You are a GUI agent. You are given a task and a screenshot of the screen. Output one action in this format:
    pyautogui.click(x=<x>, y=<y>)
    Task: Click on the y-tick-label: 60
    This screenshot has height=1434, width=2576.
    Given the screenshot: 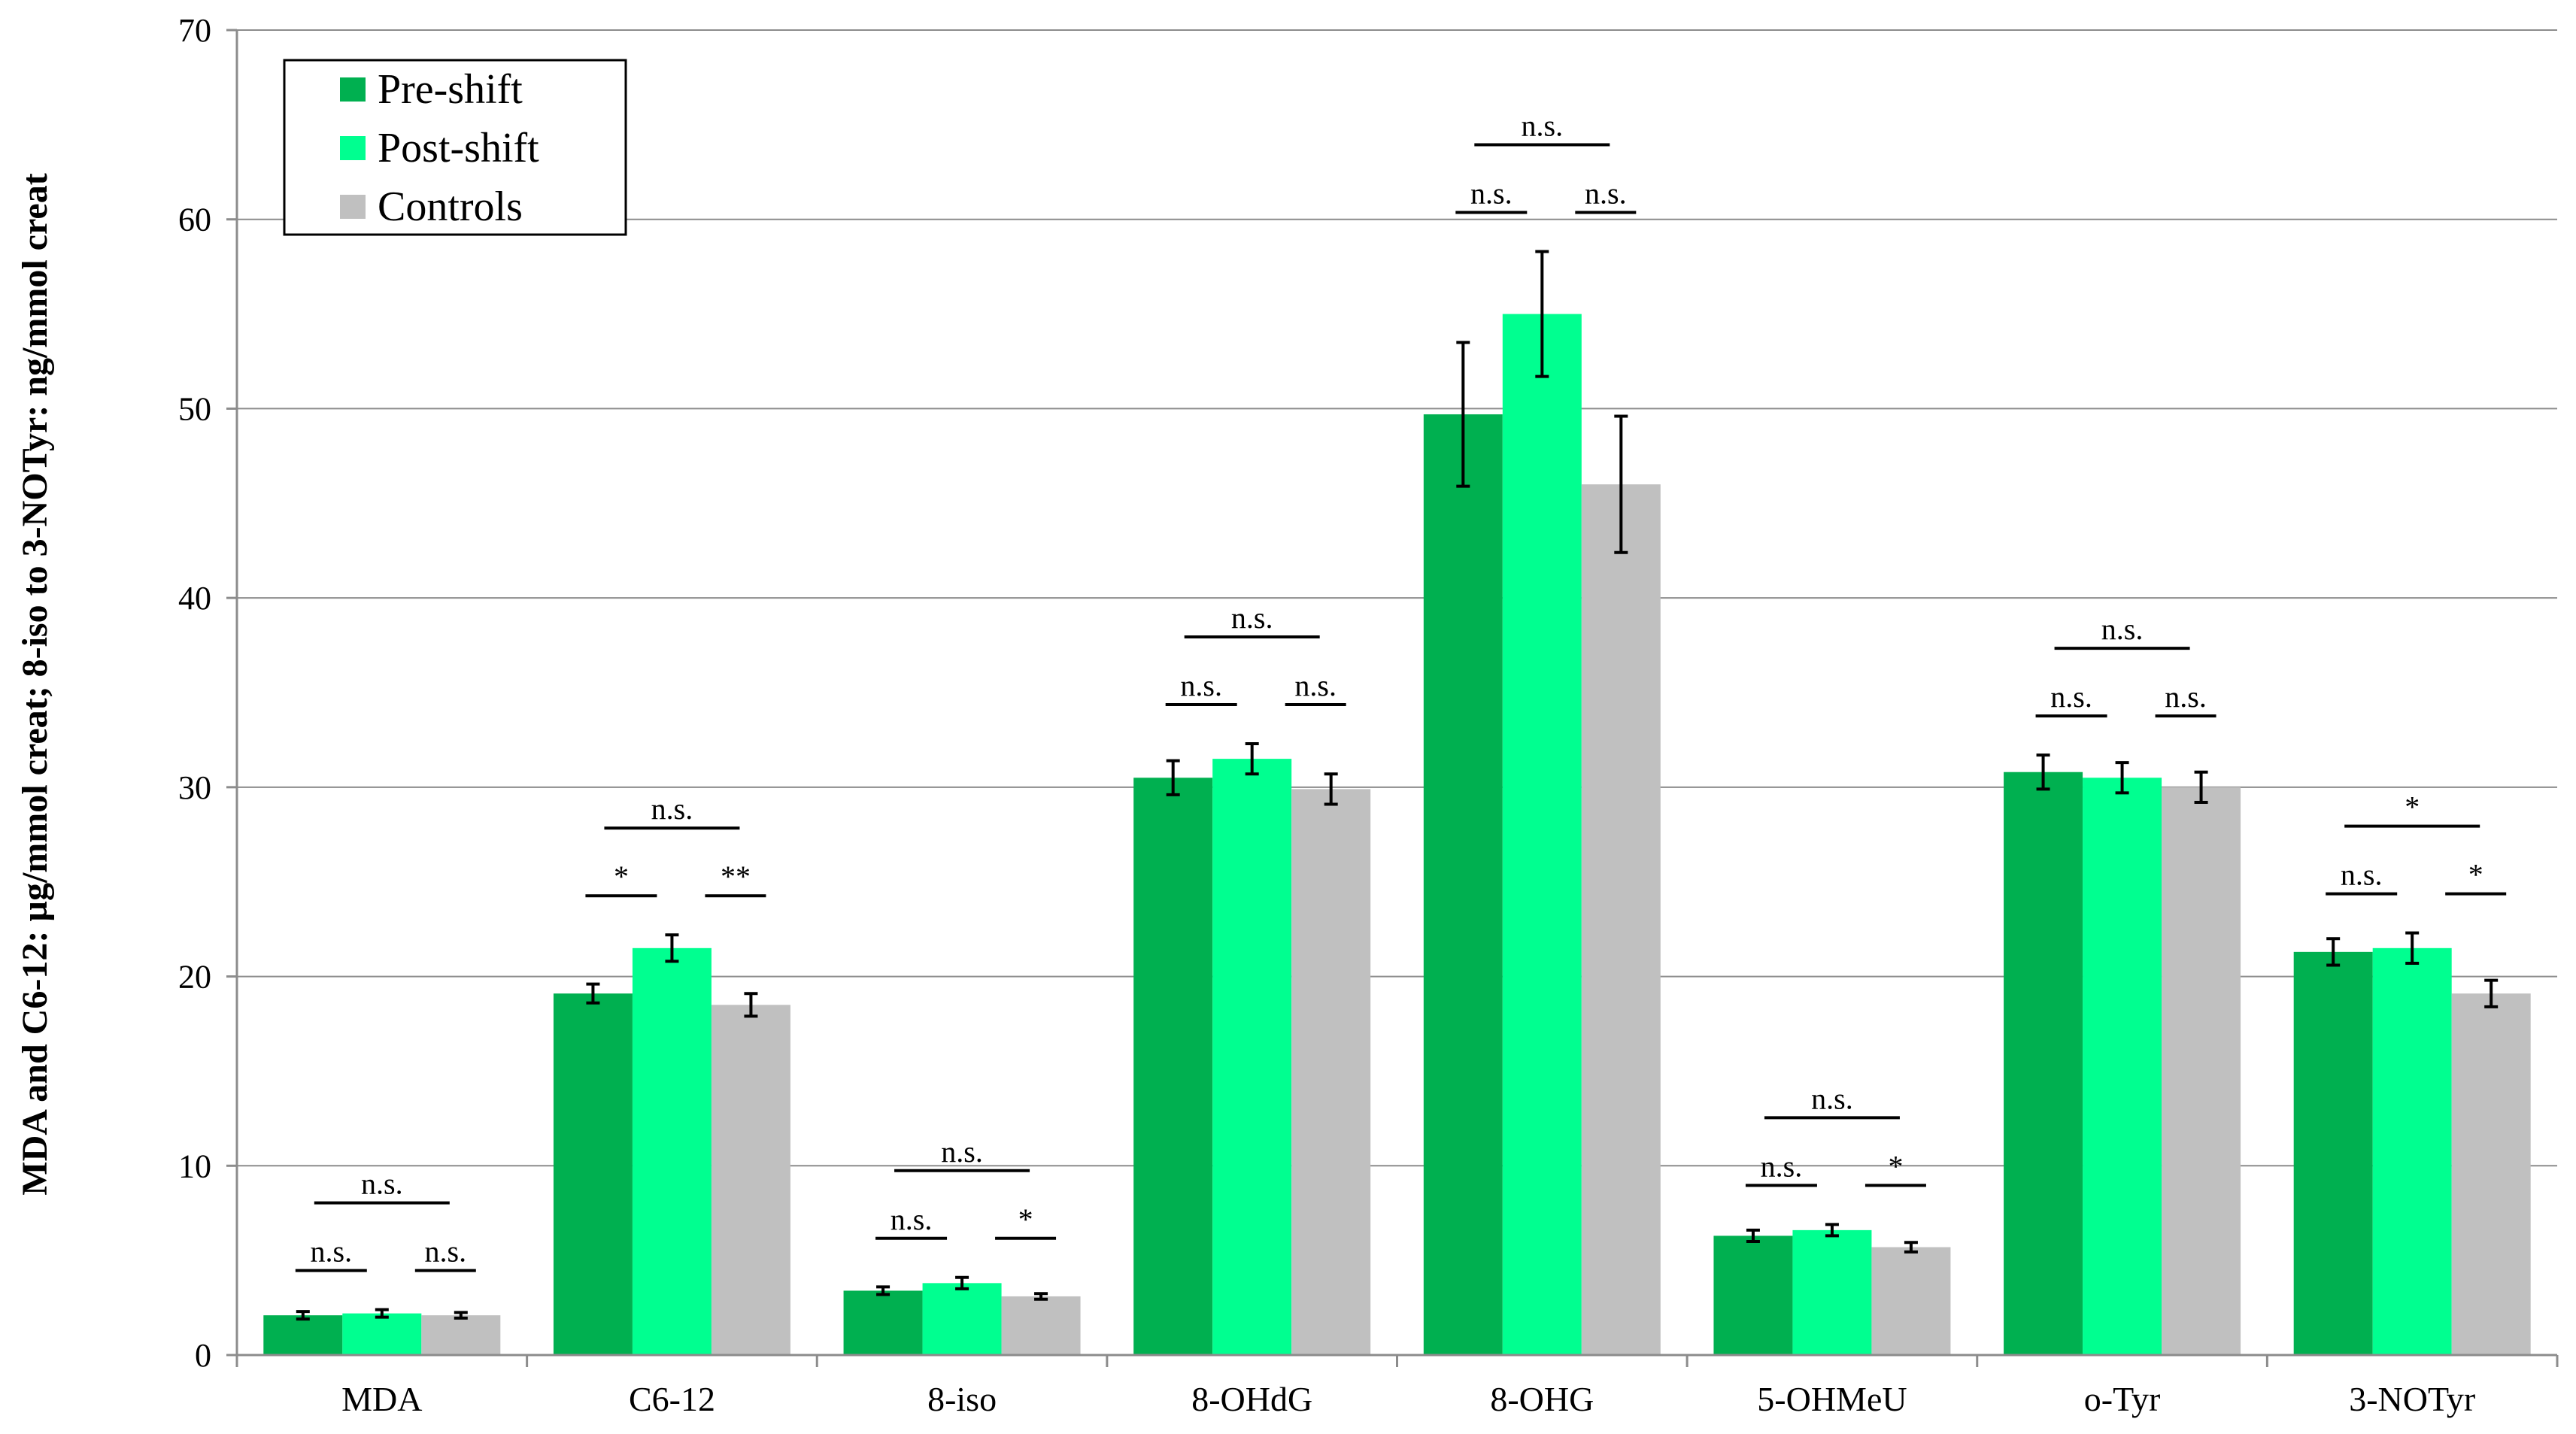 What is the action you would take?
    pyautogui.click(x=194, y=220)
    